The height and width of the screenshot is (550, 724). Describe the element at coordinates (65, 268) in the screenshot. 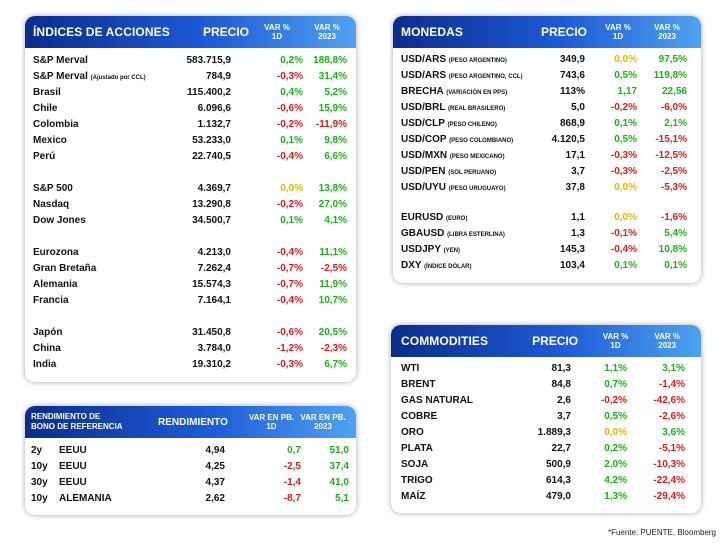

I see `index-name-main: Gran Bretaña` at that location.